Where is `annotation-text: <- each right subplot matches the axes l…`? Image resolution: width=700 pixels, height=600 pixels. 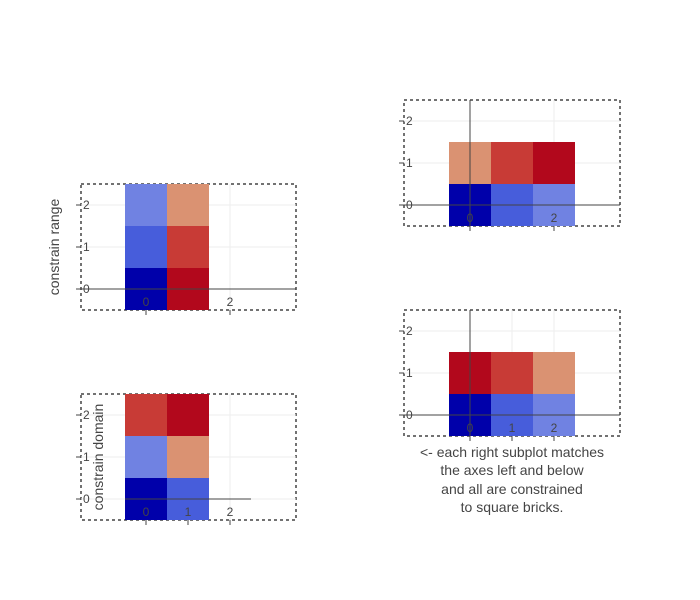 annotation-text: <- each right subplot matches the axes l… is located at coordinates (512, 479).